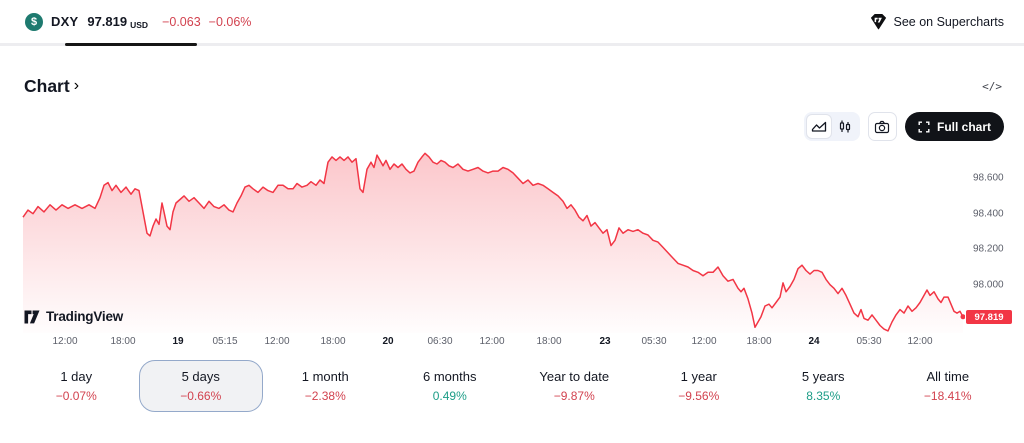 The width and height of the screenshot is (1024, 443). I want to click on symbol-price: 97.819, so click(107, 21).